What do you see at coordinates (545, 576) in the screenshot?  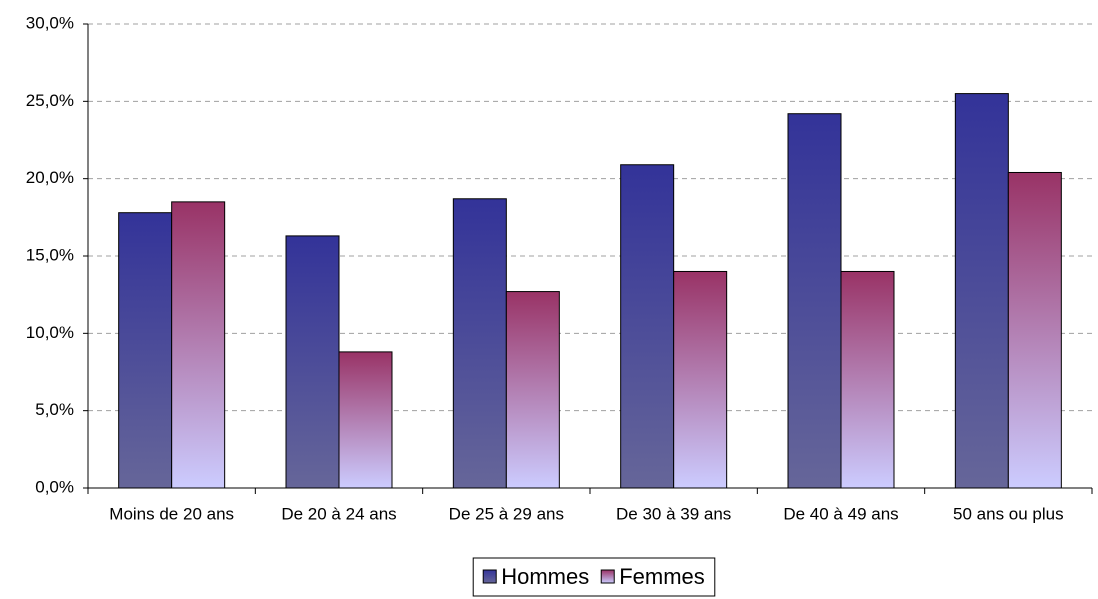 I see `legend-label: Hommes` at bounding box center [545, 576].